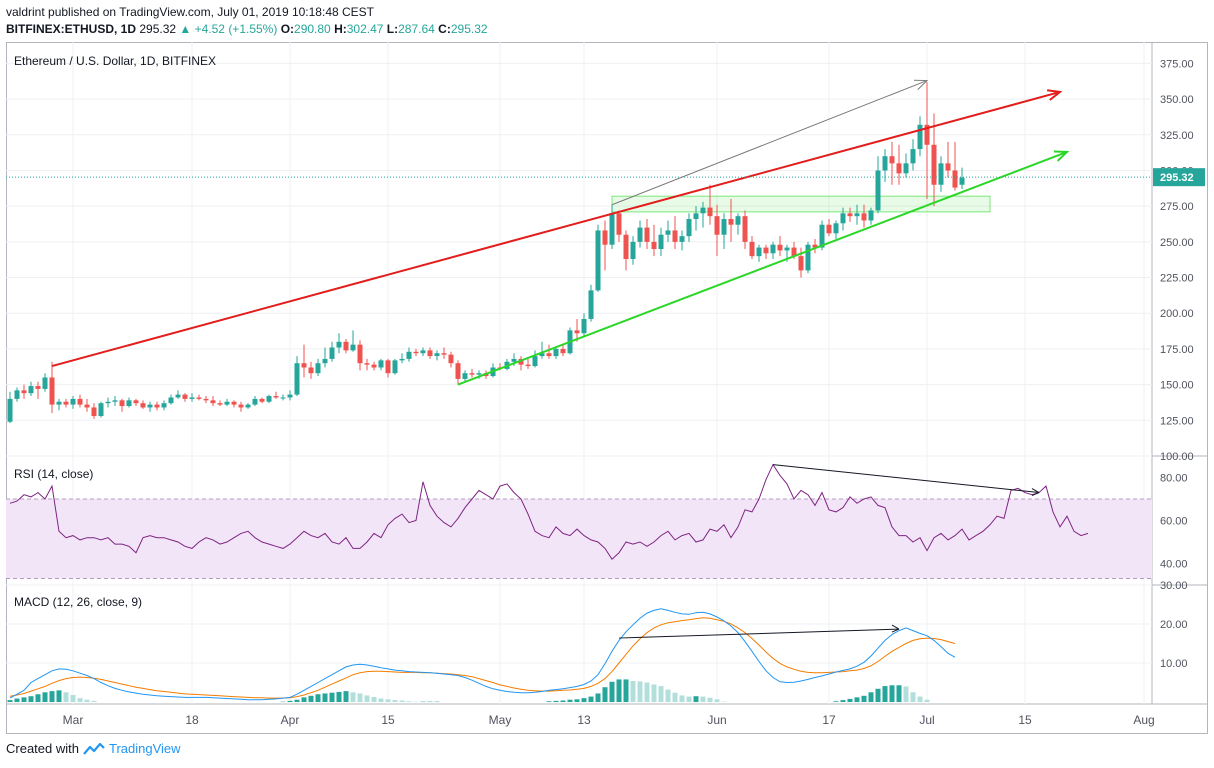 The image size is (1214, 768). What do you see at coordinates (1177, 136) in the screenshot?
I see `price-tick-label: 325.00` at bounding box center [1177, 136].